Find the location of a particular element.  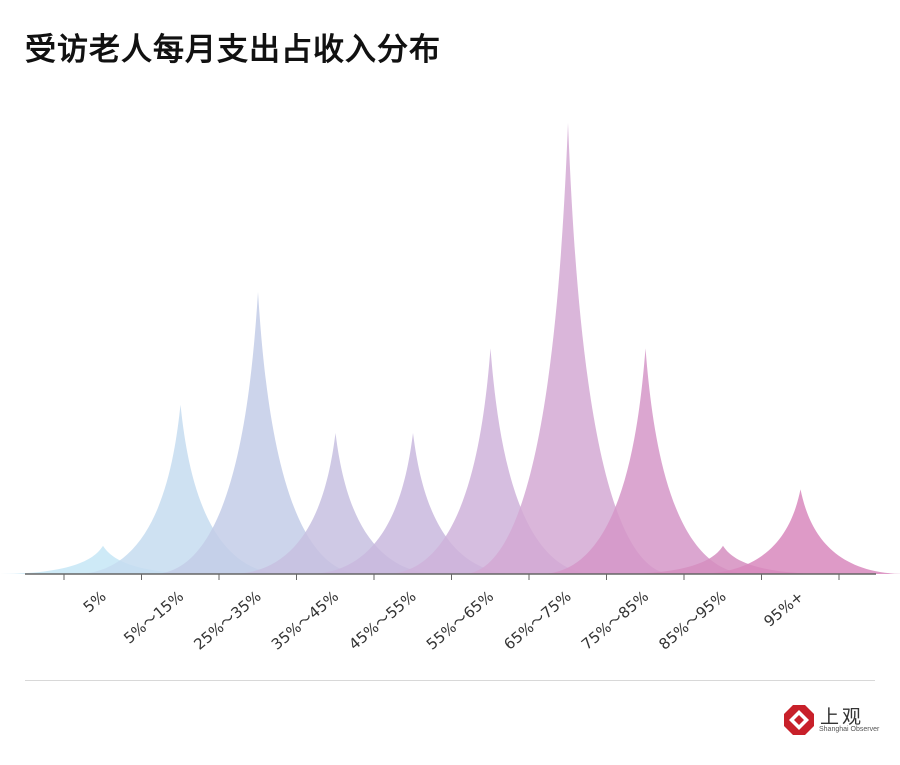

footer-divider is located at coordinates (450, 680).